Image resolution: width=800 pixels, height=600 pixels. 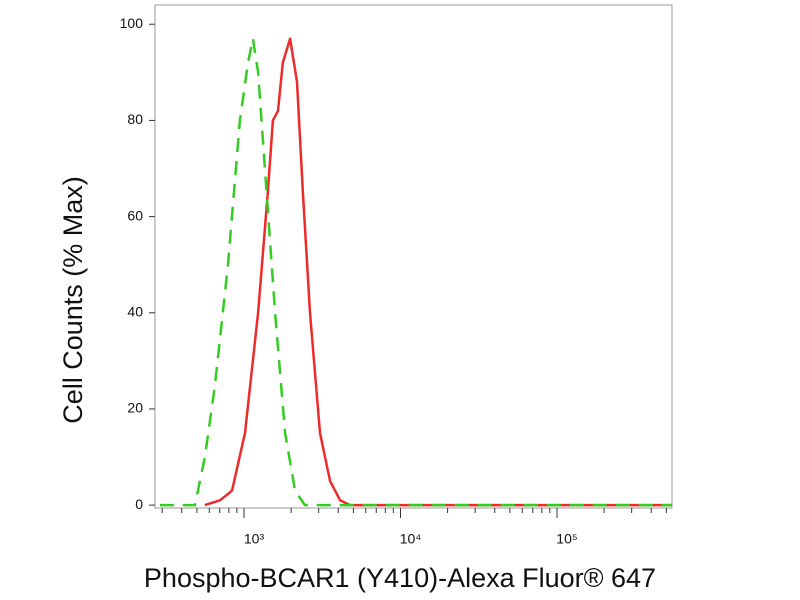 What do you see at coordinates (135, 408) in the screenshot?
I see `y-tick-label: 20` at bounding box center [135, 408].